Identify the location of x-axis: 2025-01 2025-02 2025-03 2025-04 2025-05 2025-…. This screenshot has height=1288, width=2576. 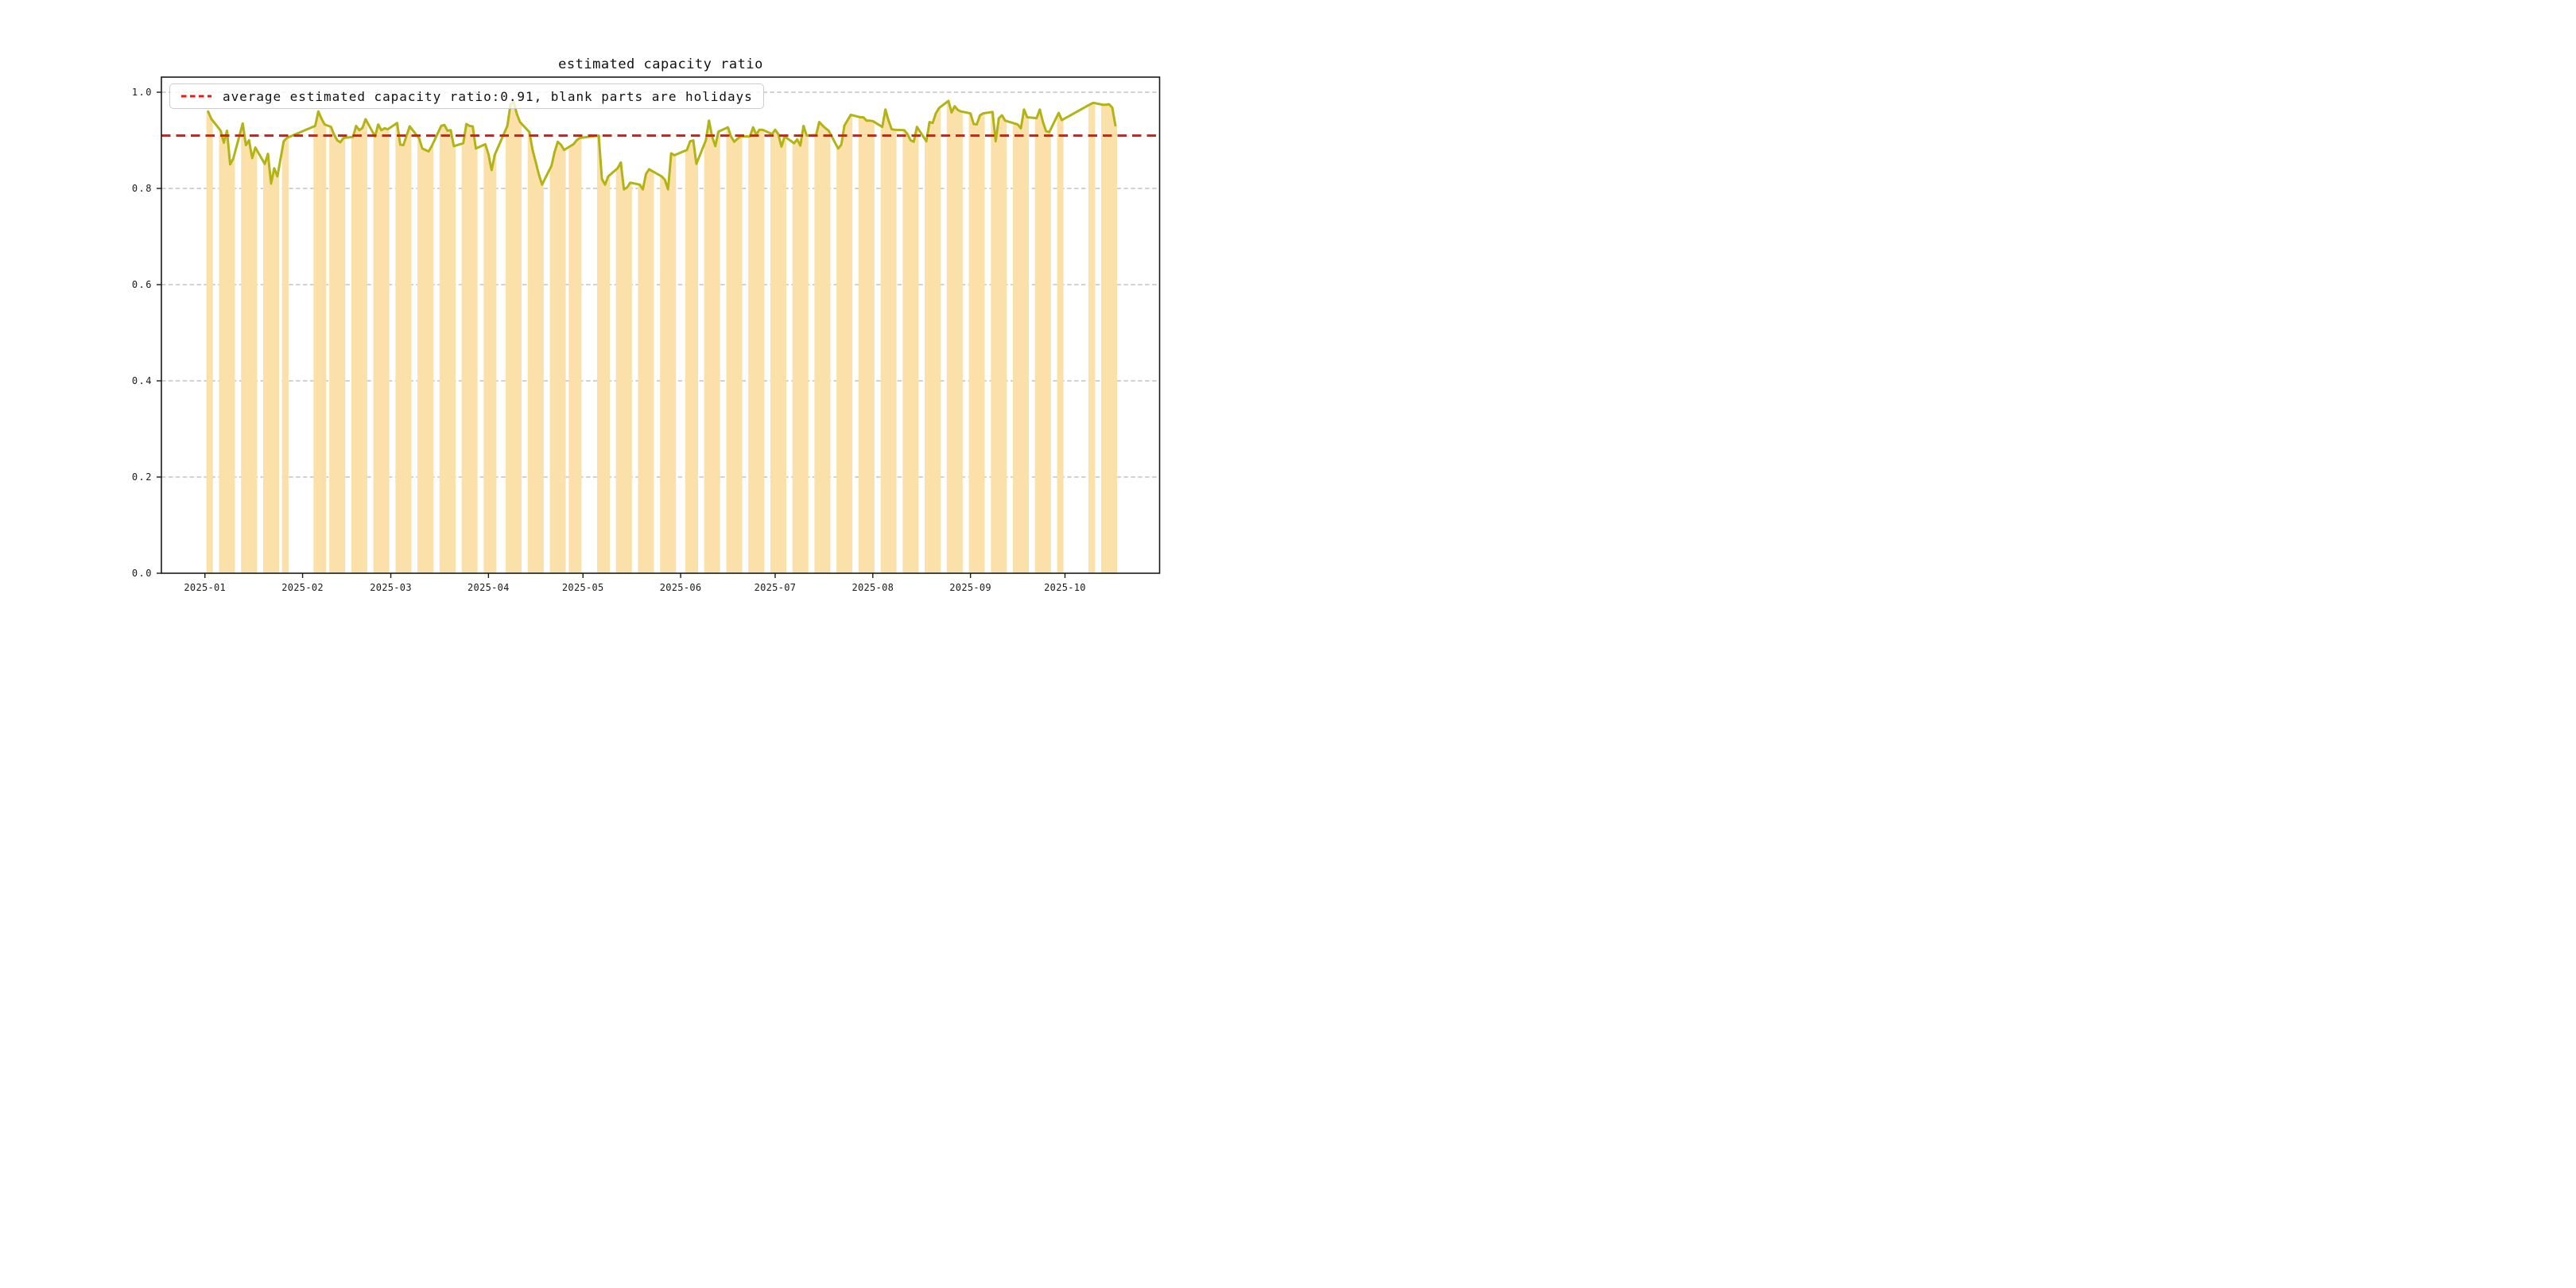
(635, 583).